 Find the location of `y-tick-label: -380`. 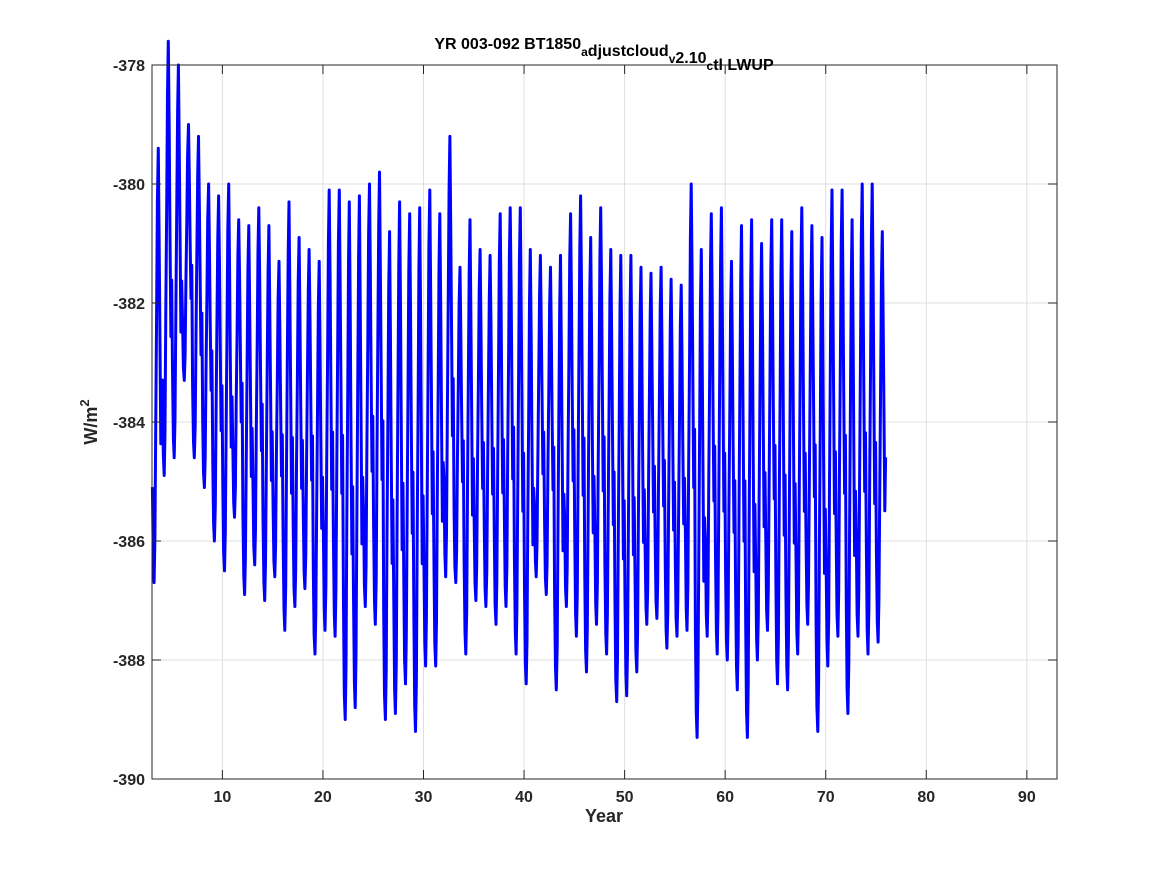

y-tick-label: -380 is located at coordinates (129, 185).